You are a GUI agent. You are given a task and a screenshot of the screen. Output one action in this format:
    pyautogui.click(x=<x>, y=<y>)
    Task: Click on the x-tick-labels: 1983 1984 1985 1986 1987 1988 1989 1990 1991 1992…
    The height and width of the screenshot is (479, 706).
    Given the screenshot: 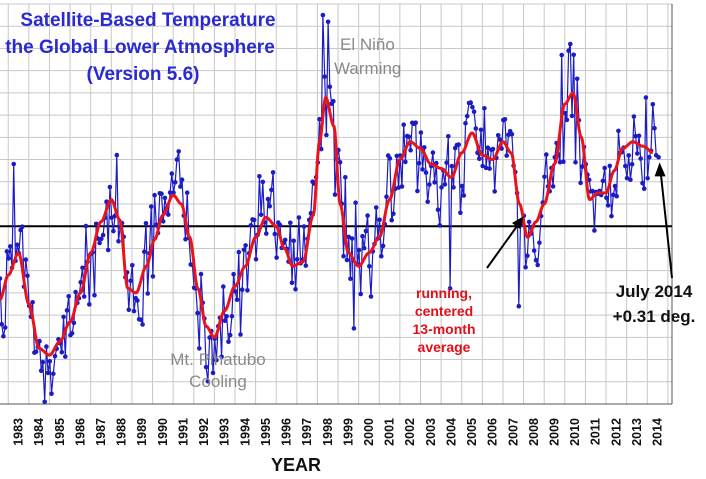 What is the action you would take?
    pyautogui.click(x=338, y=432)
    